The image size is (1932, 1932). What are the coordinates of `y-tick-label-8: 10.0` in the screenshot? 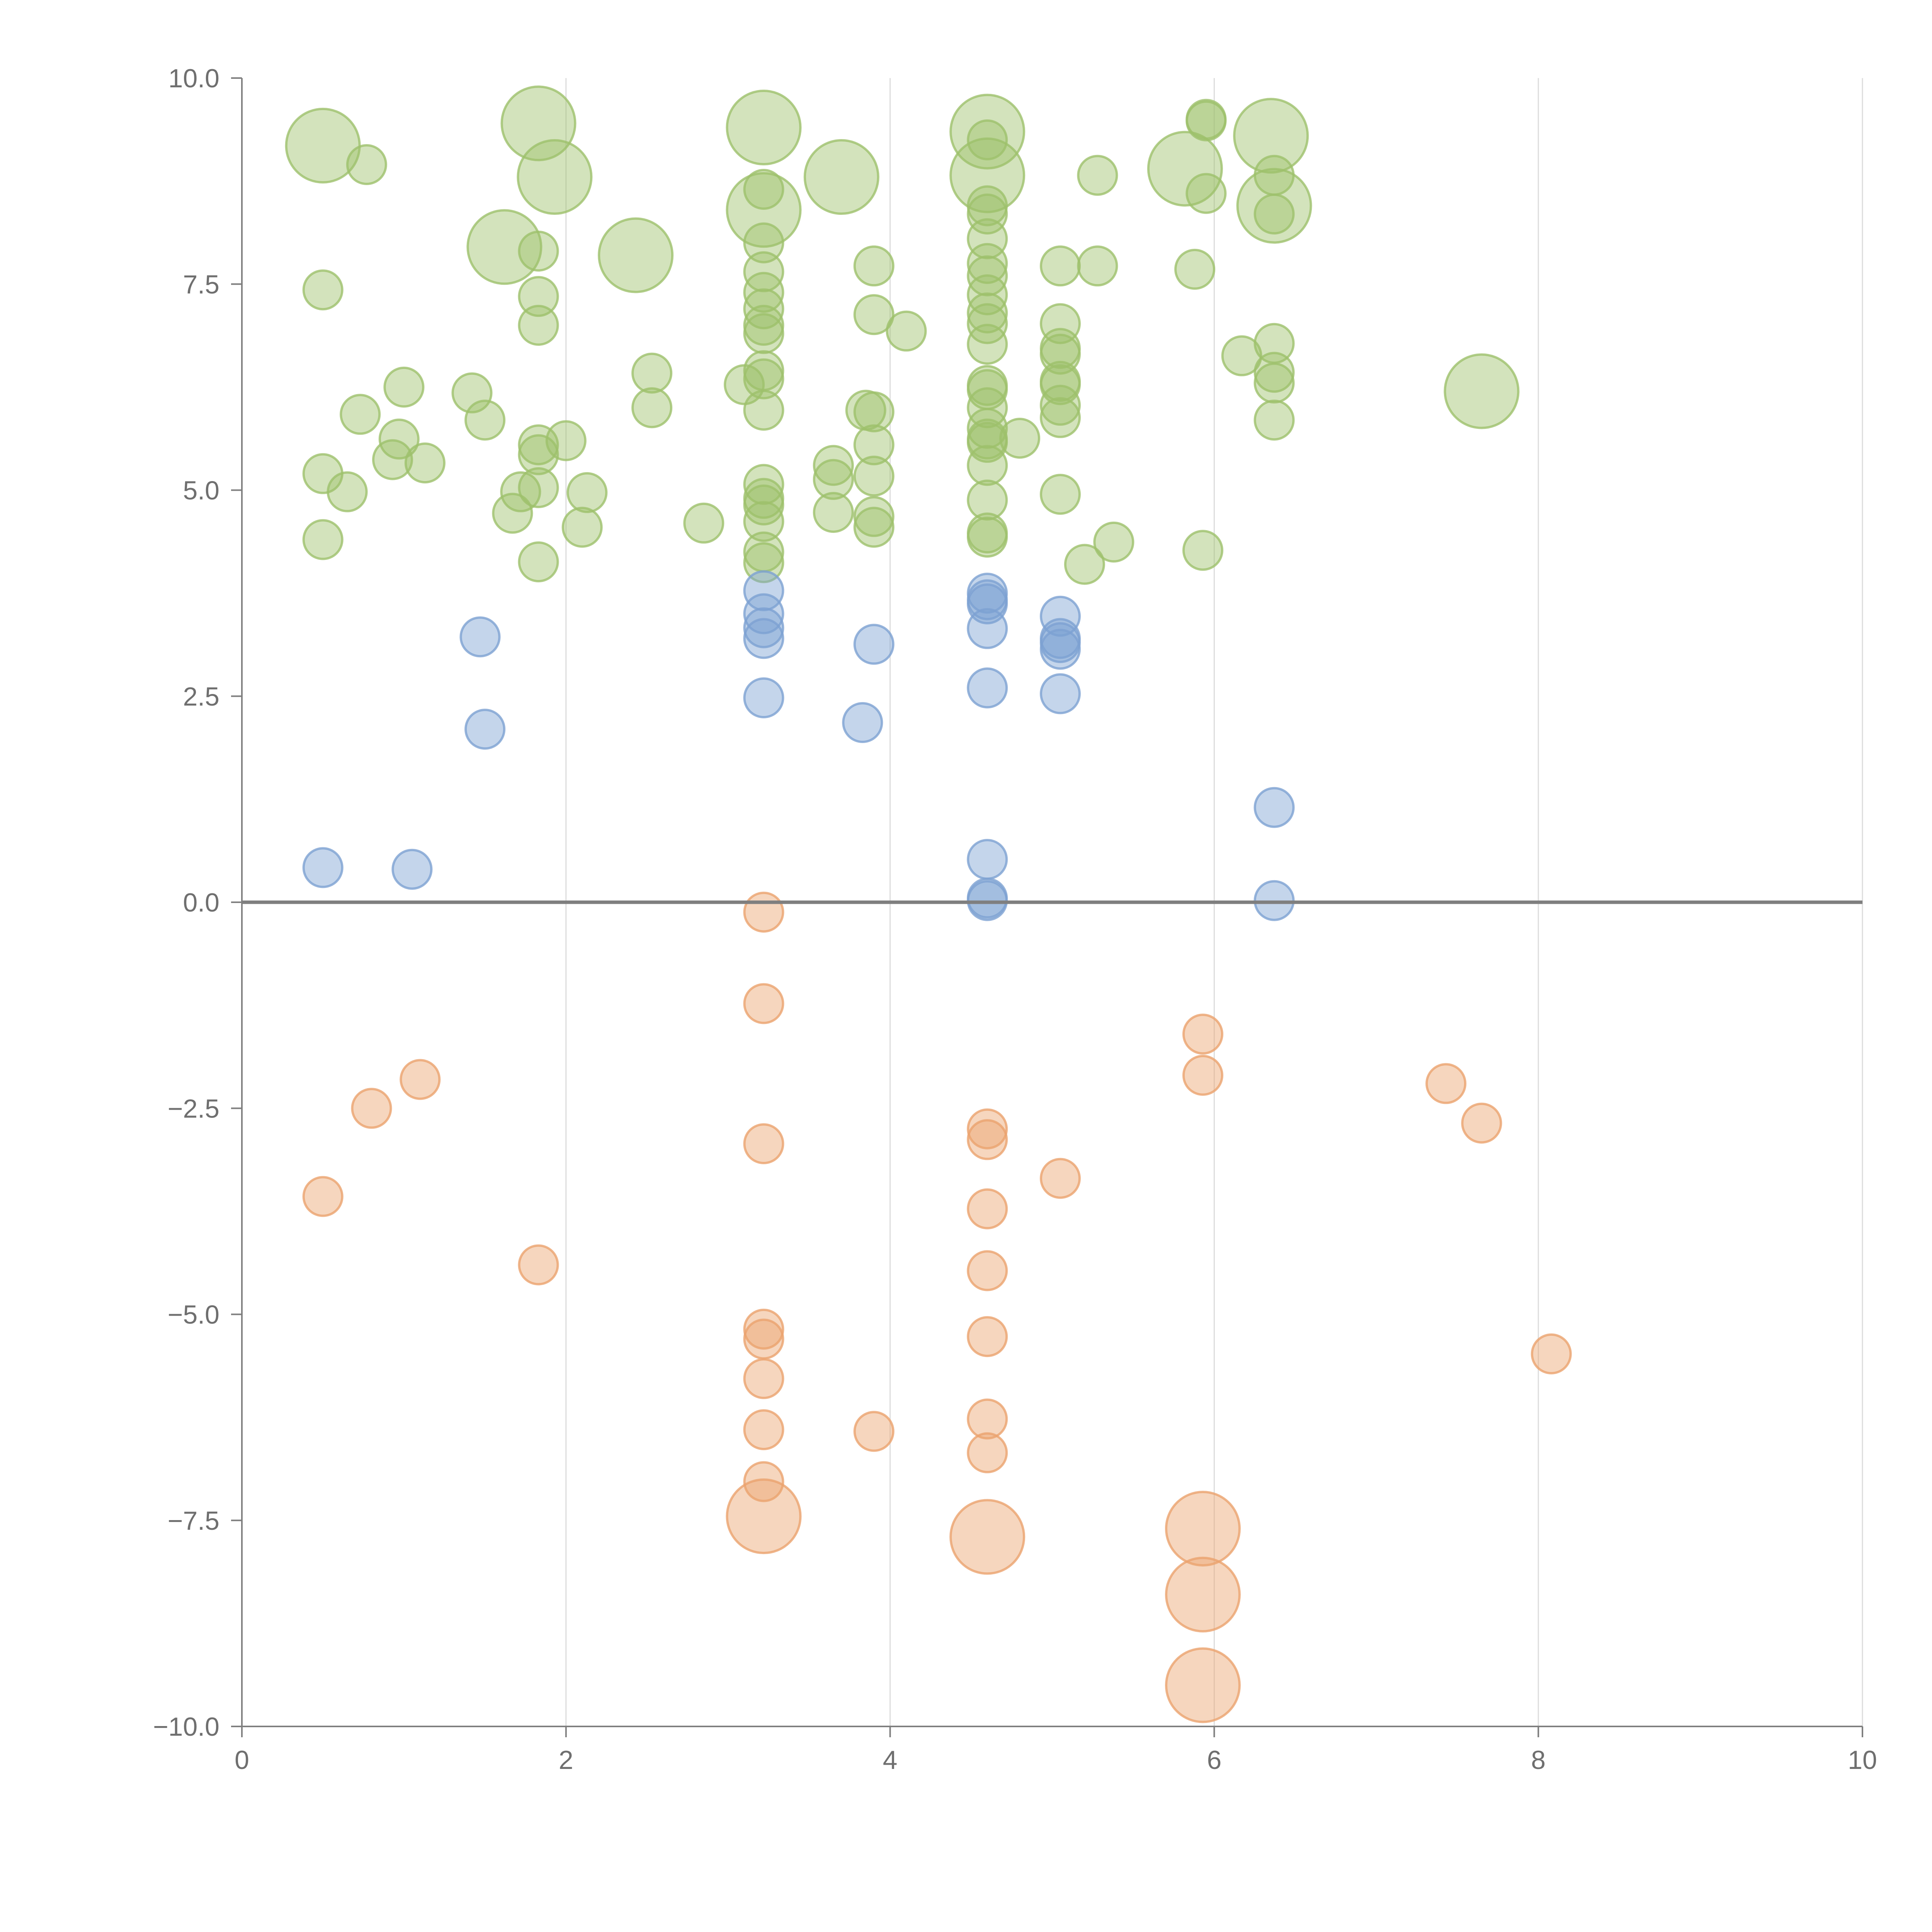 It's located at (193, 78).